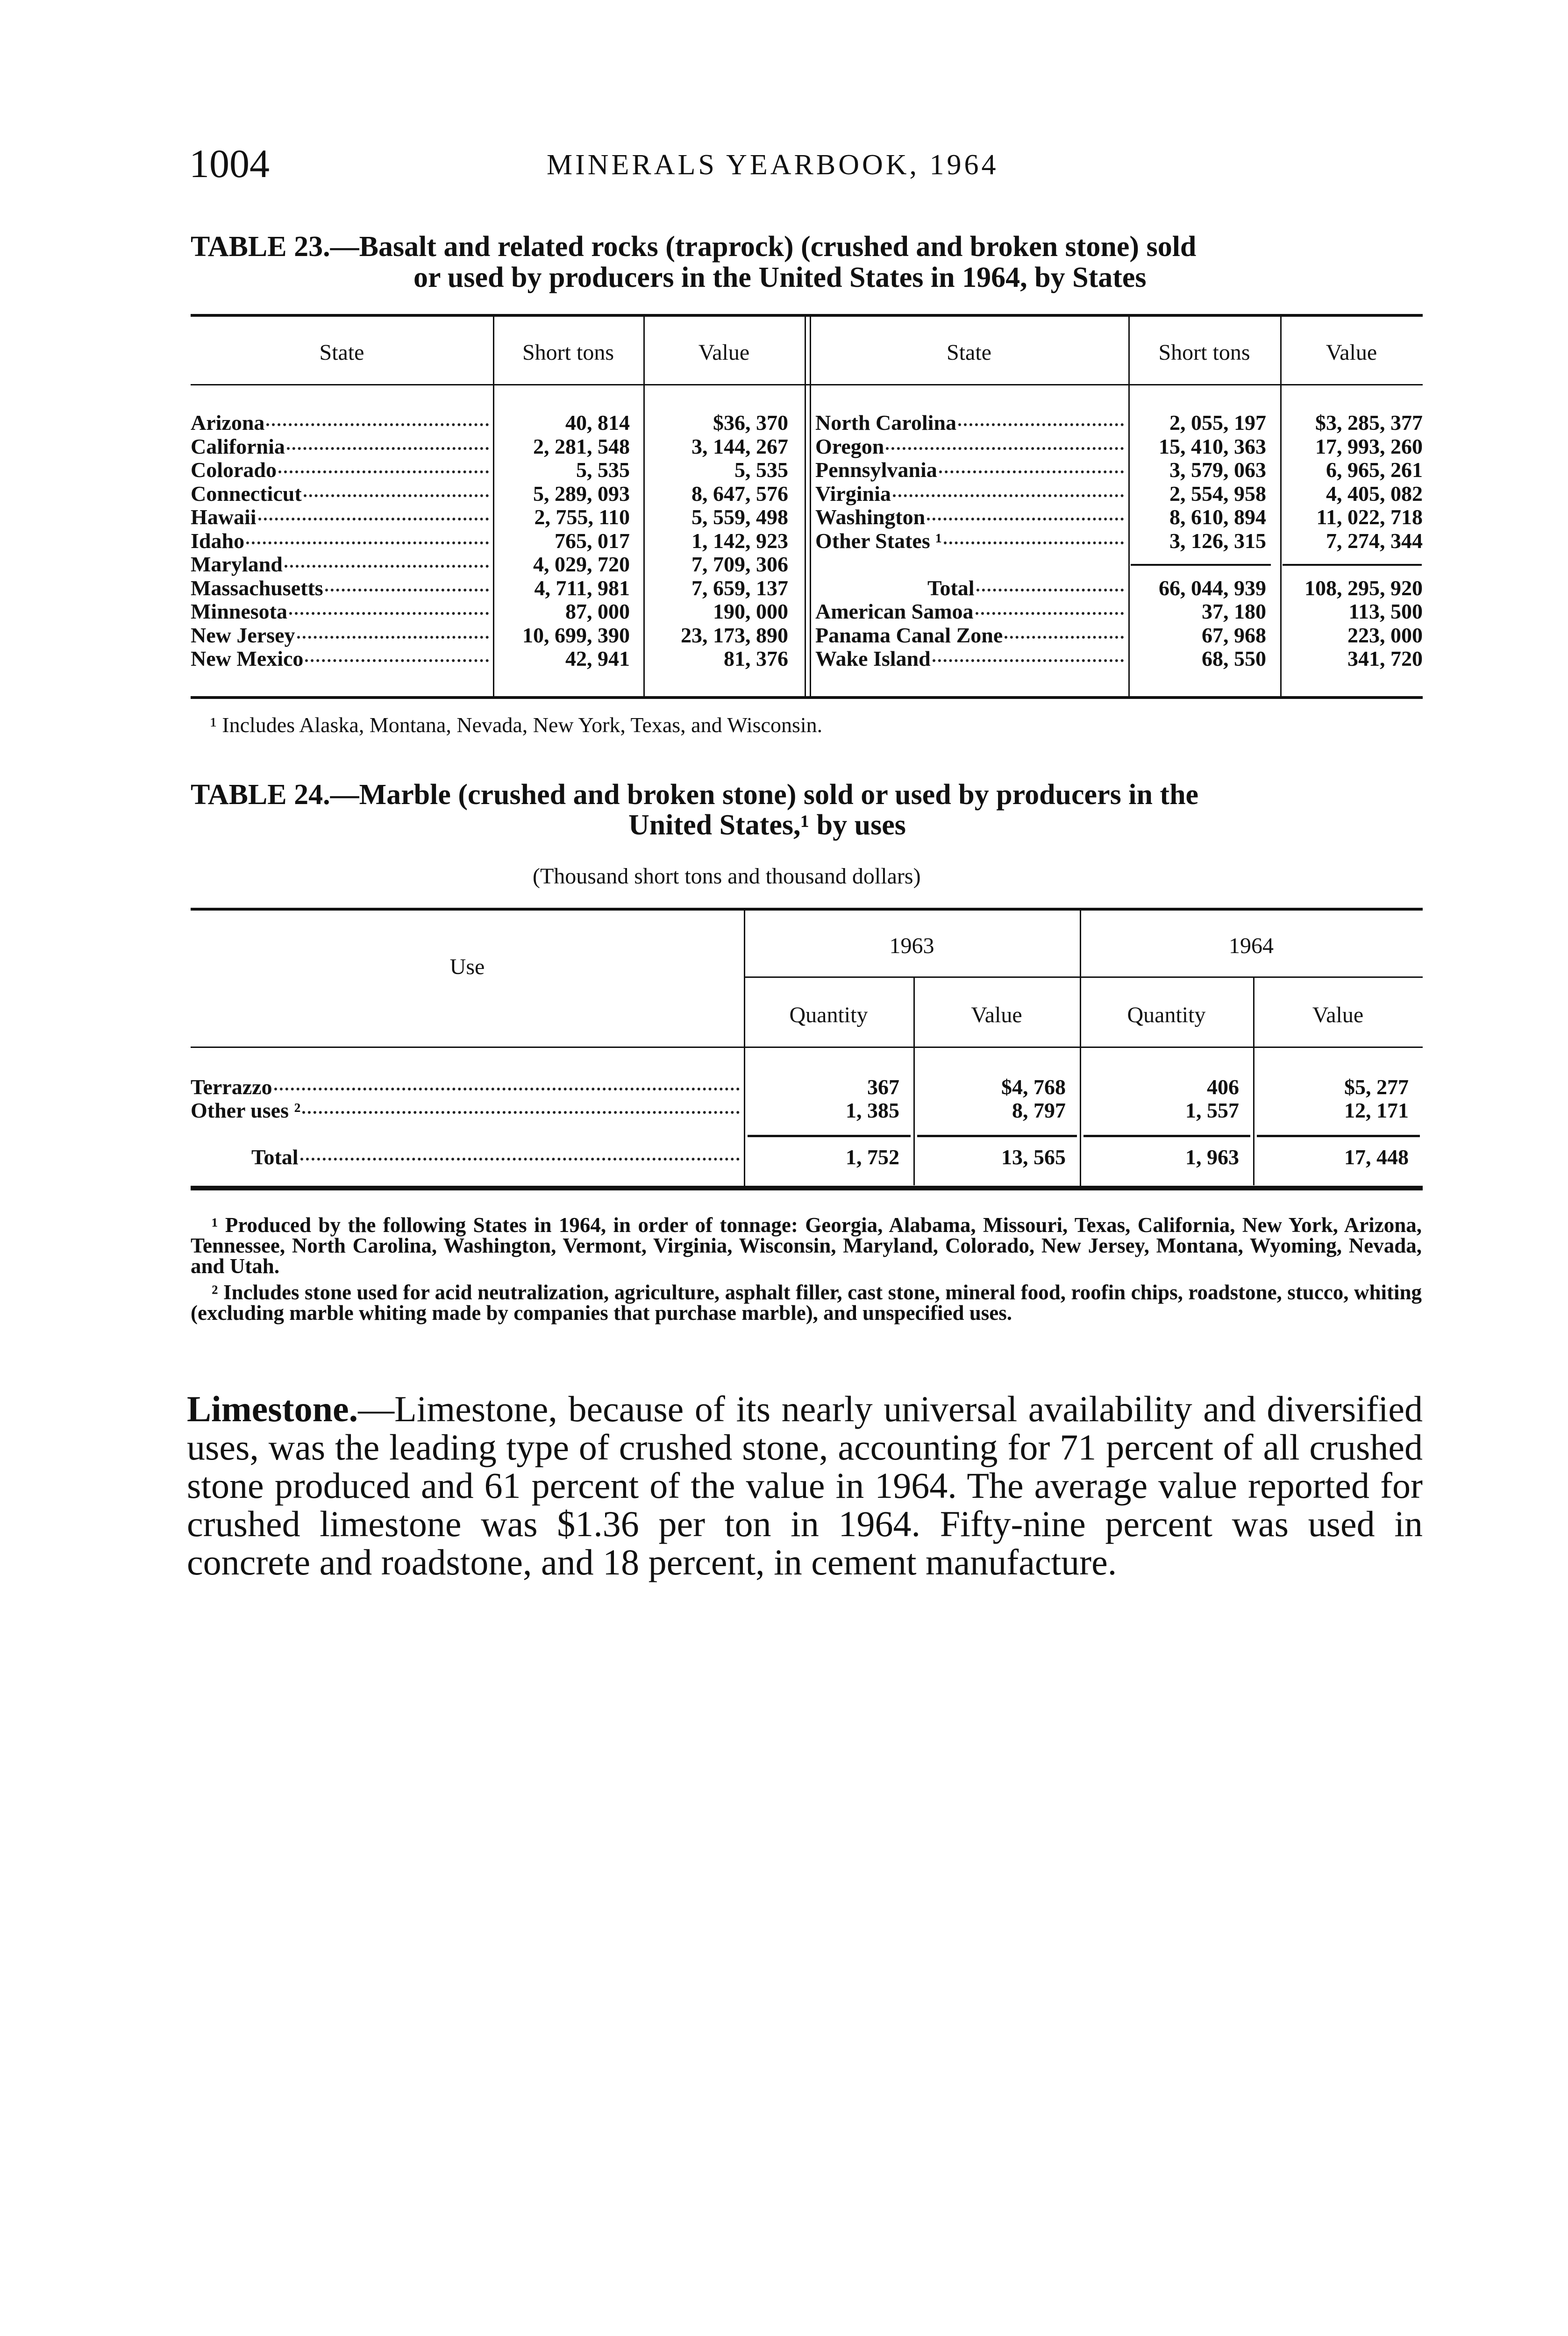 This screenshot has width=1568, height=2336. What do you see at coordinates (807, 1047) in the screenshot?
I see `table24-header-rule` at bounding box center [807, 1047].